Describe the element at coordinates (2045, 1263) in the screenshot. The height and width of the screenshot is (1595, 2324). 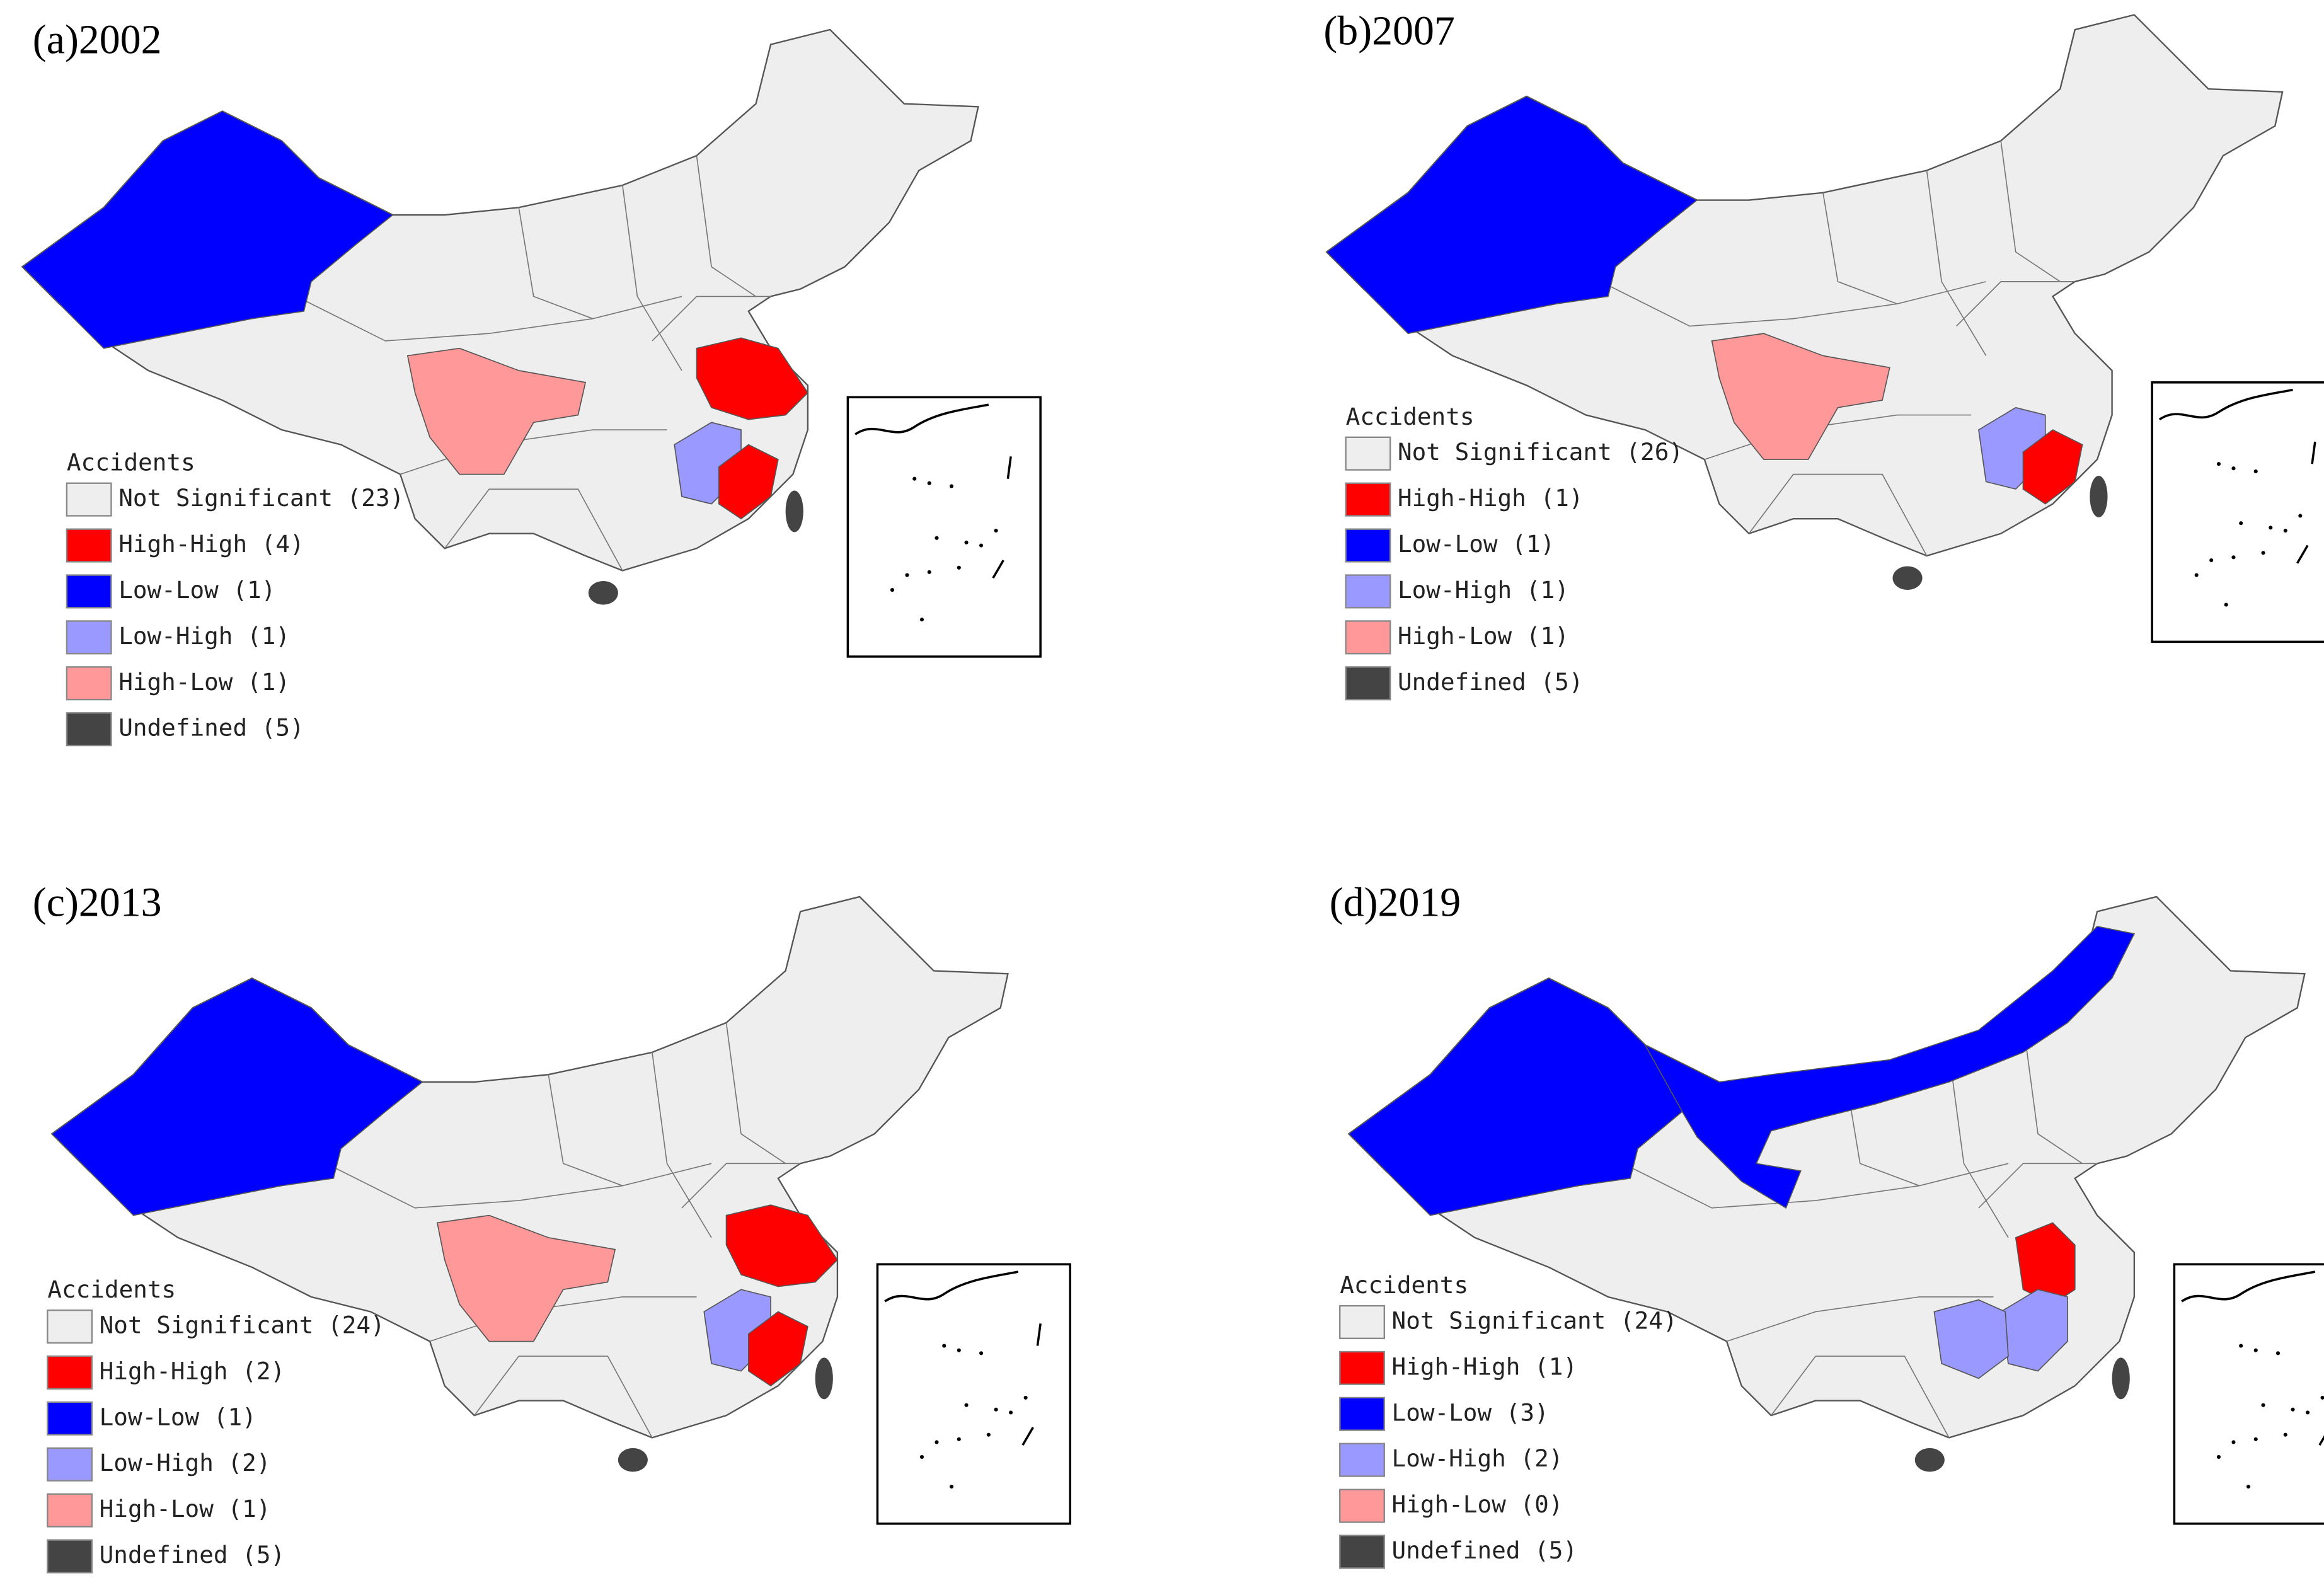
I see `province-ah` at that location.